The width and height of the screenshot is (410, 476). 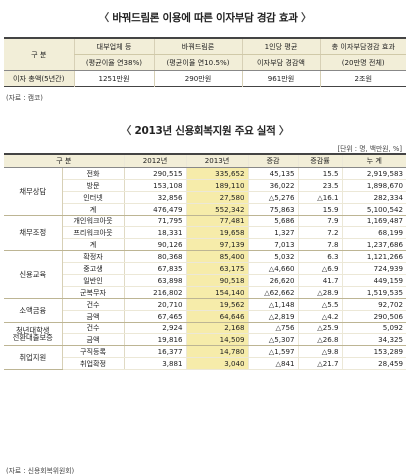 I want to click on value-2013: 335,652, so click(x=216, y=173).